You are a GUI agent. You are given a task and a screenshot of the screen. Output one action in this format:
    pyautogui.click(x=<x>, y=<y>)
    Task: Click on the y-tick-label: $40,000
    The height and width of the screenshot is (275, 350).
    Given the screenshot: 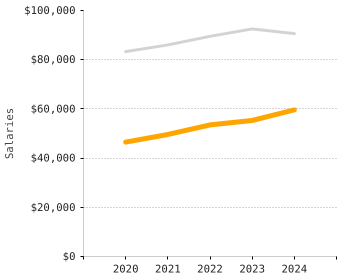 What is the action you would take?
    pyautogui.click(x=53, y=158)
    